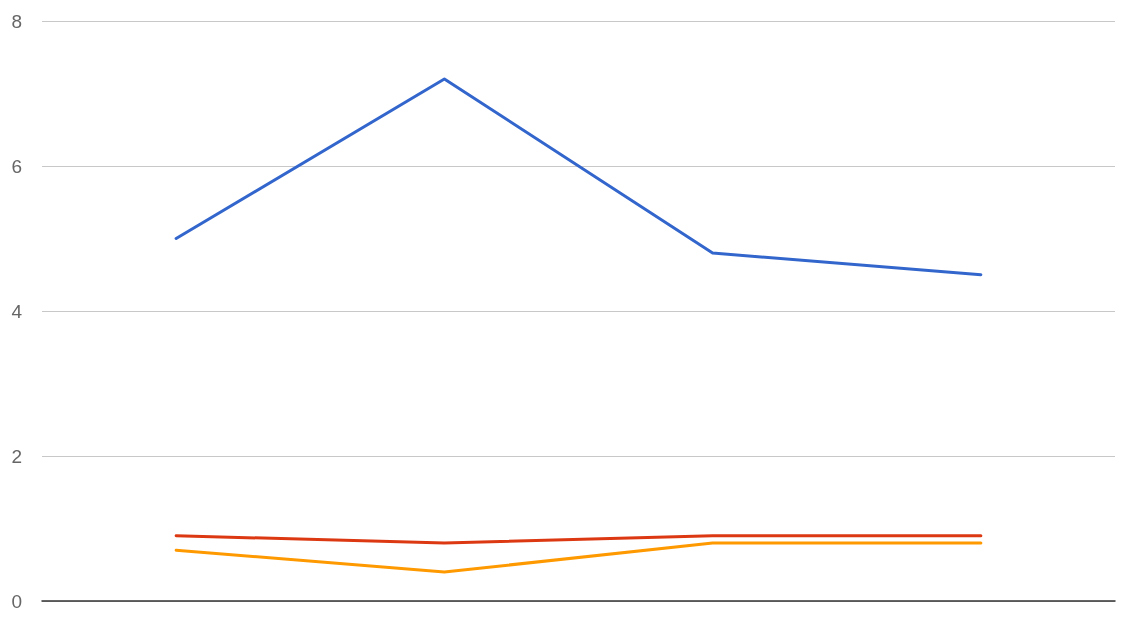  I want to click on y-tick-label: 6, so click(16, 166).